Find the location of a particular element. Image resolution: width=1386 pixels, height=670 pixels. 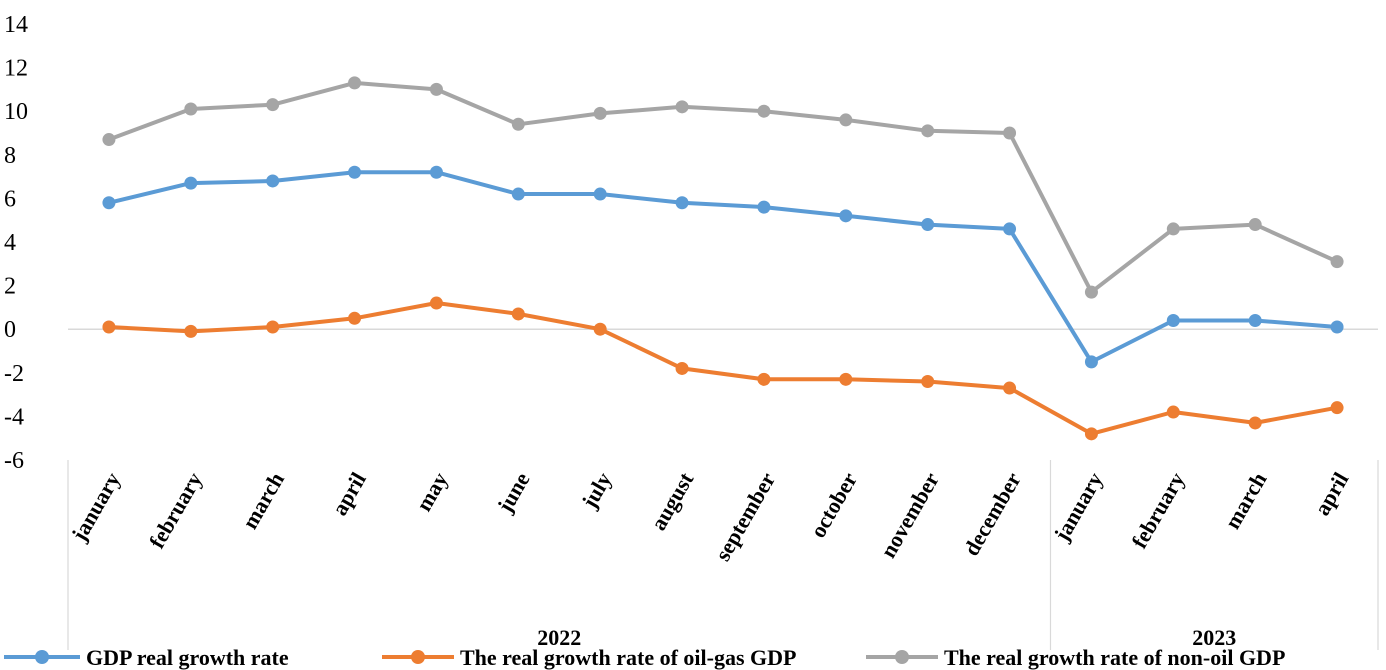

legend-item-3: The real growth rate of non-oil GDP is located at coordinates (1075, 657).